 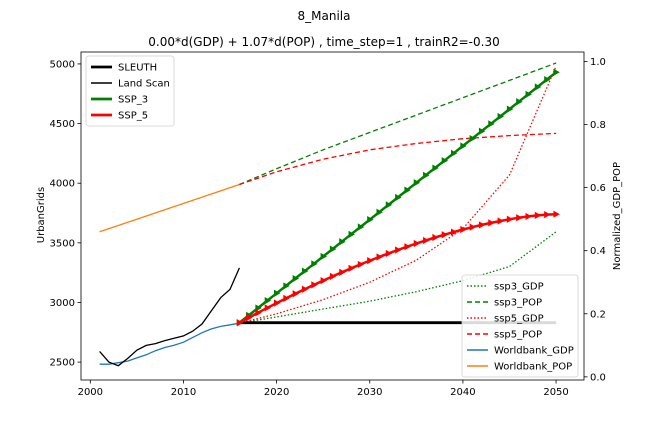 What do you see at coordinates (518, 335) in the screenshot?
I see `legend-label: ssp5_POP` at bounding box center [518, 335].